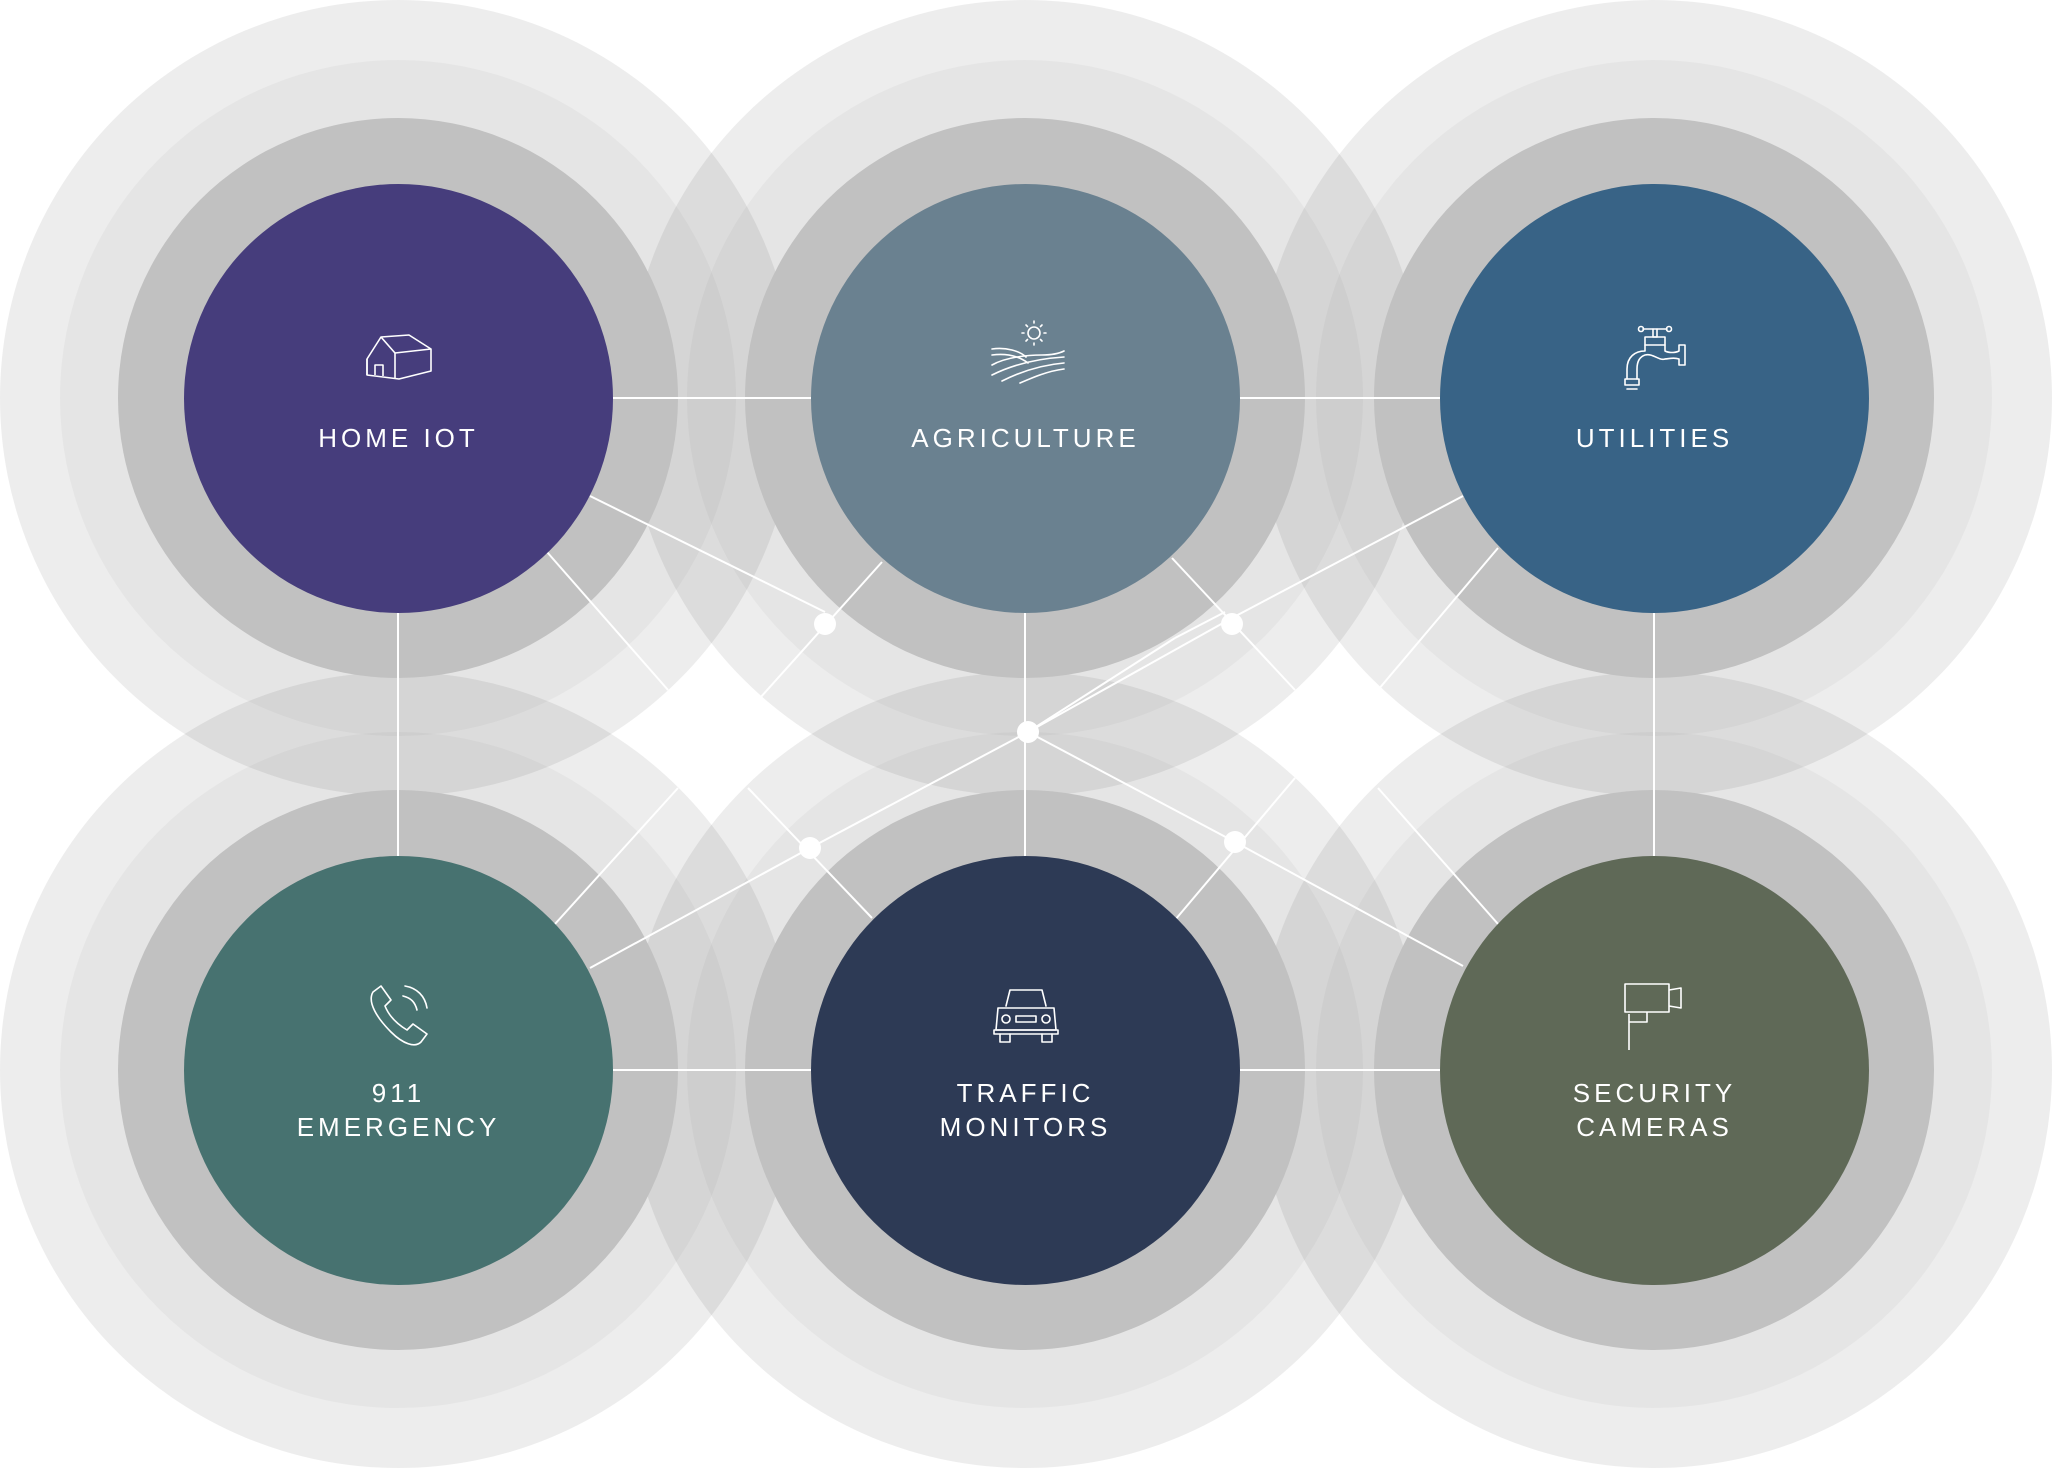  What do you see at coordinates (1654, 1070) in the screenshot?
I see `node-security-cameras: SECURITY CAMERAS` at bounding box center [1654, 1070].